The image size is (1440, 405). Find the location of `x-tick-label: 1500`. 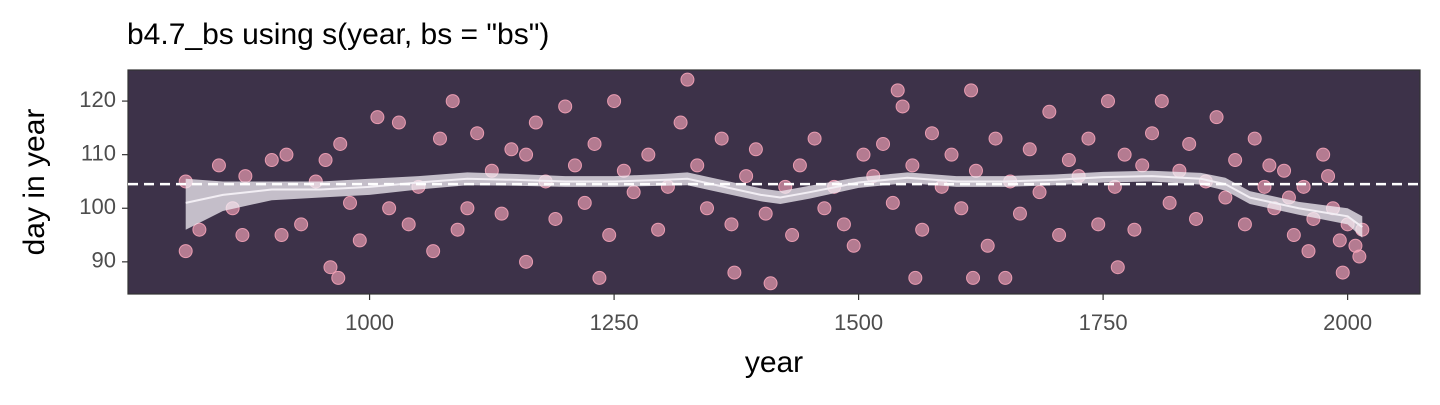

x-tick-label: 1500 is located at coordinates (858, 322).